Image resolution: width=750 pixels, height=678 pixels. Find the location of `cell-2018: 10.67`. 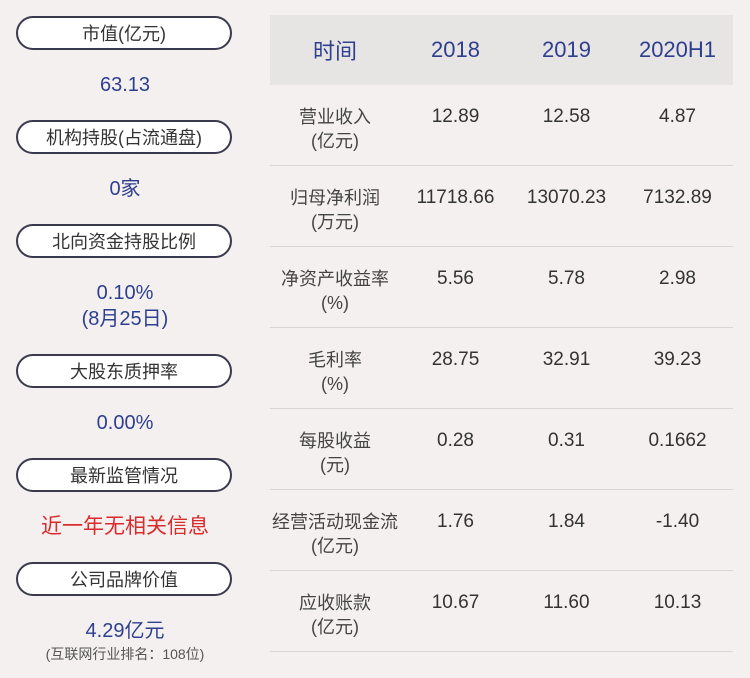

cell-2018: 10.67 is located at coordinates (455, 602).